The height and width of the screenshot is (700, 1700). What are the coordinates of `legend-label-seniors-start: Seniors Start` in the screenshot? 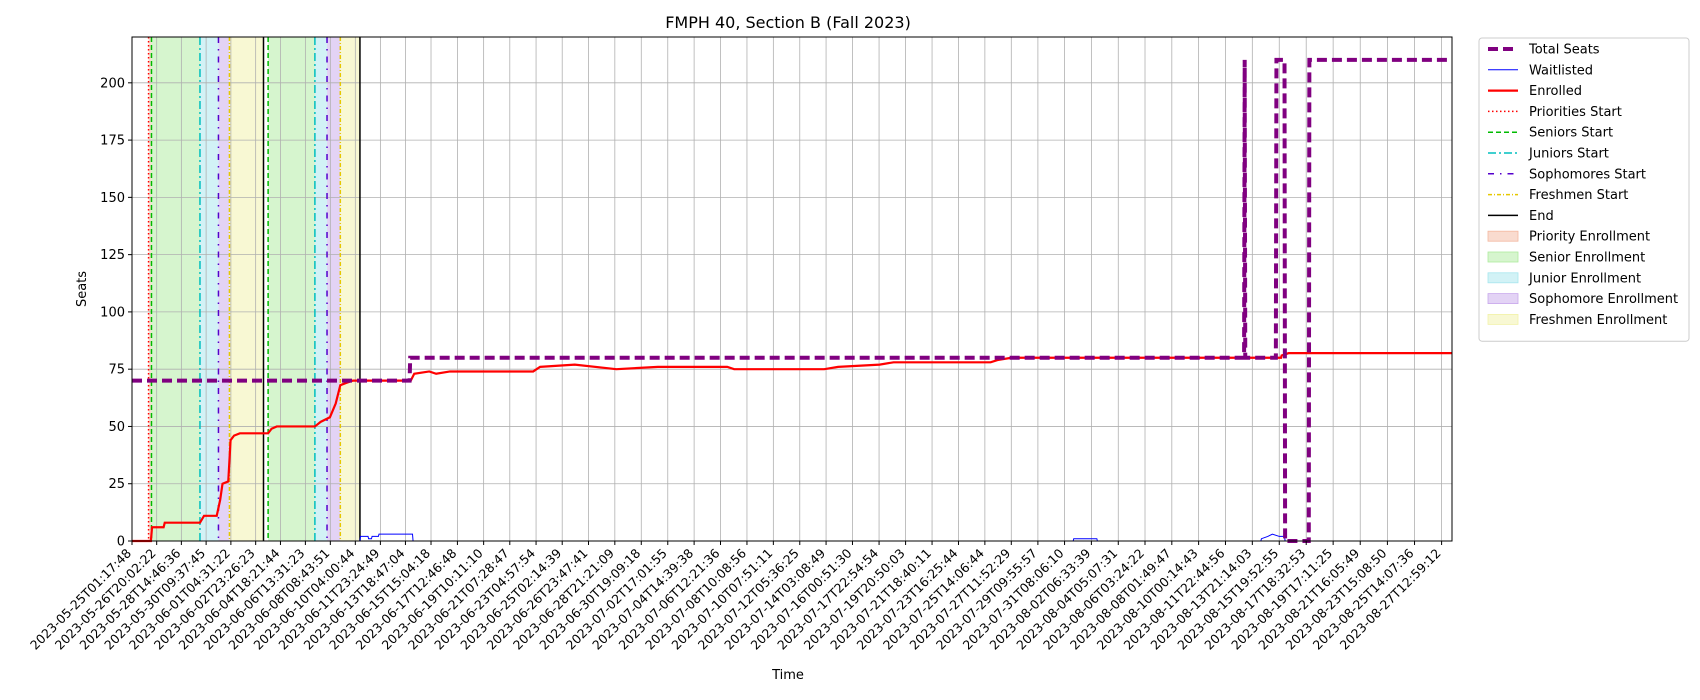 It's located at (1571, 133).